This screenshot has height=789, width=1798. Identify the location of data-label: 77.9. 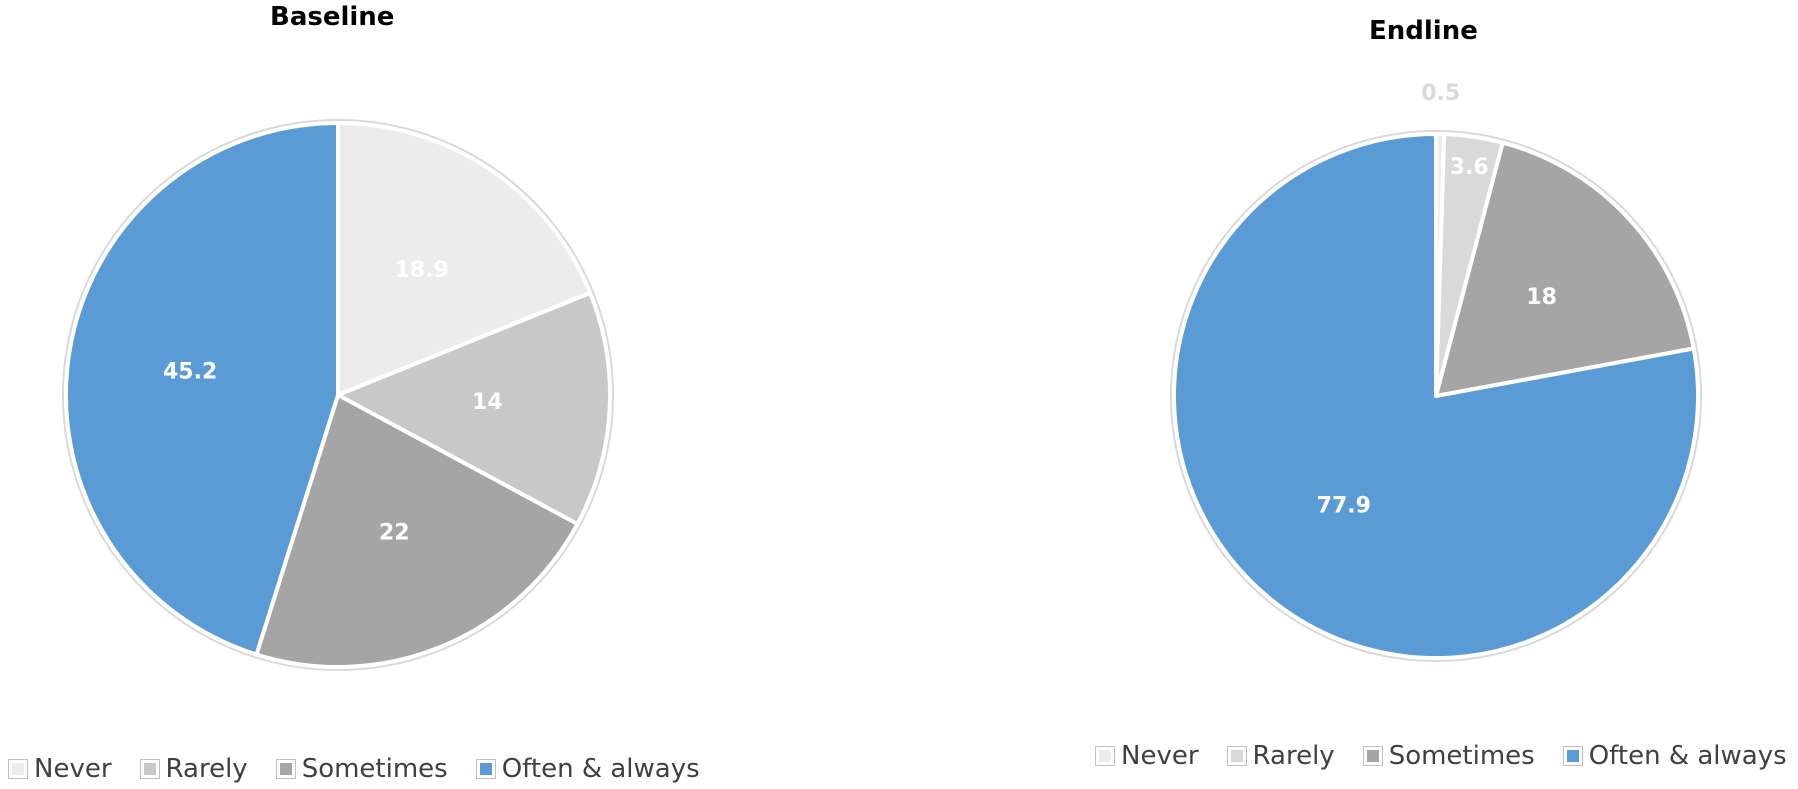
(1344, 506).